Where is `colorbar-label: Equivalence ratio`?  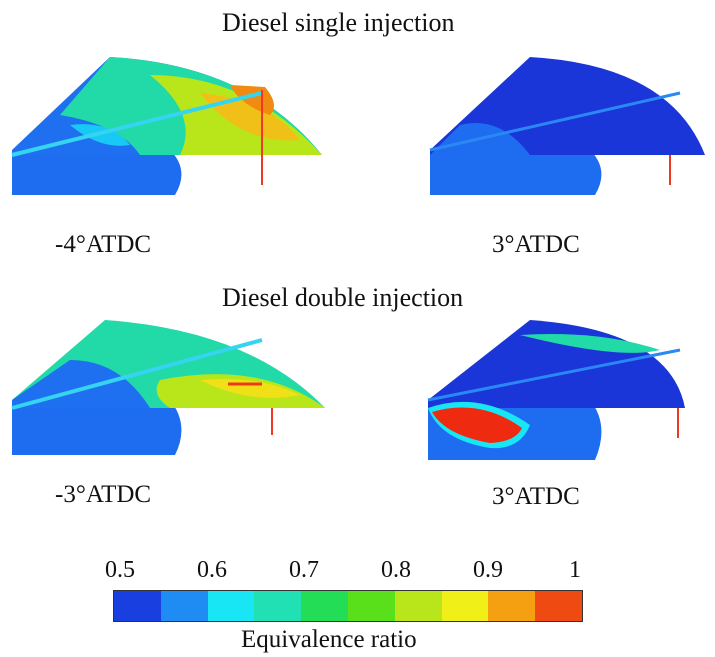
colorbar-label: Equivalence ratio is located at coordinates (329, 639).